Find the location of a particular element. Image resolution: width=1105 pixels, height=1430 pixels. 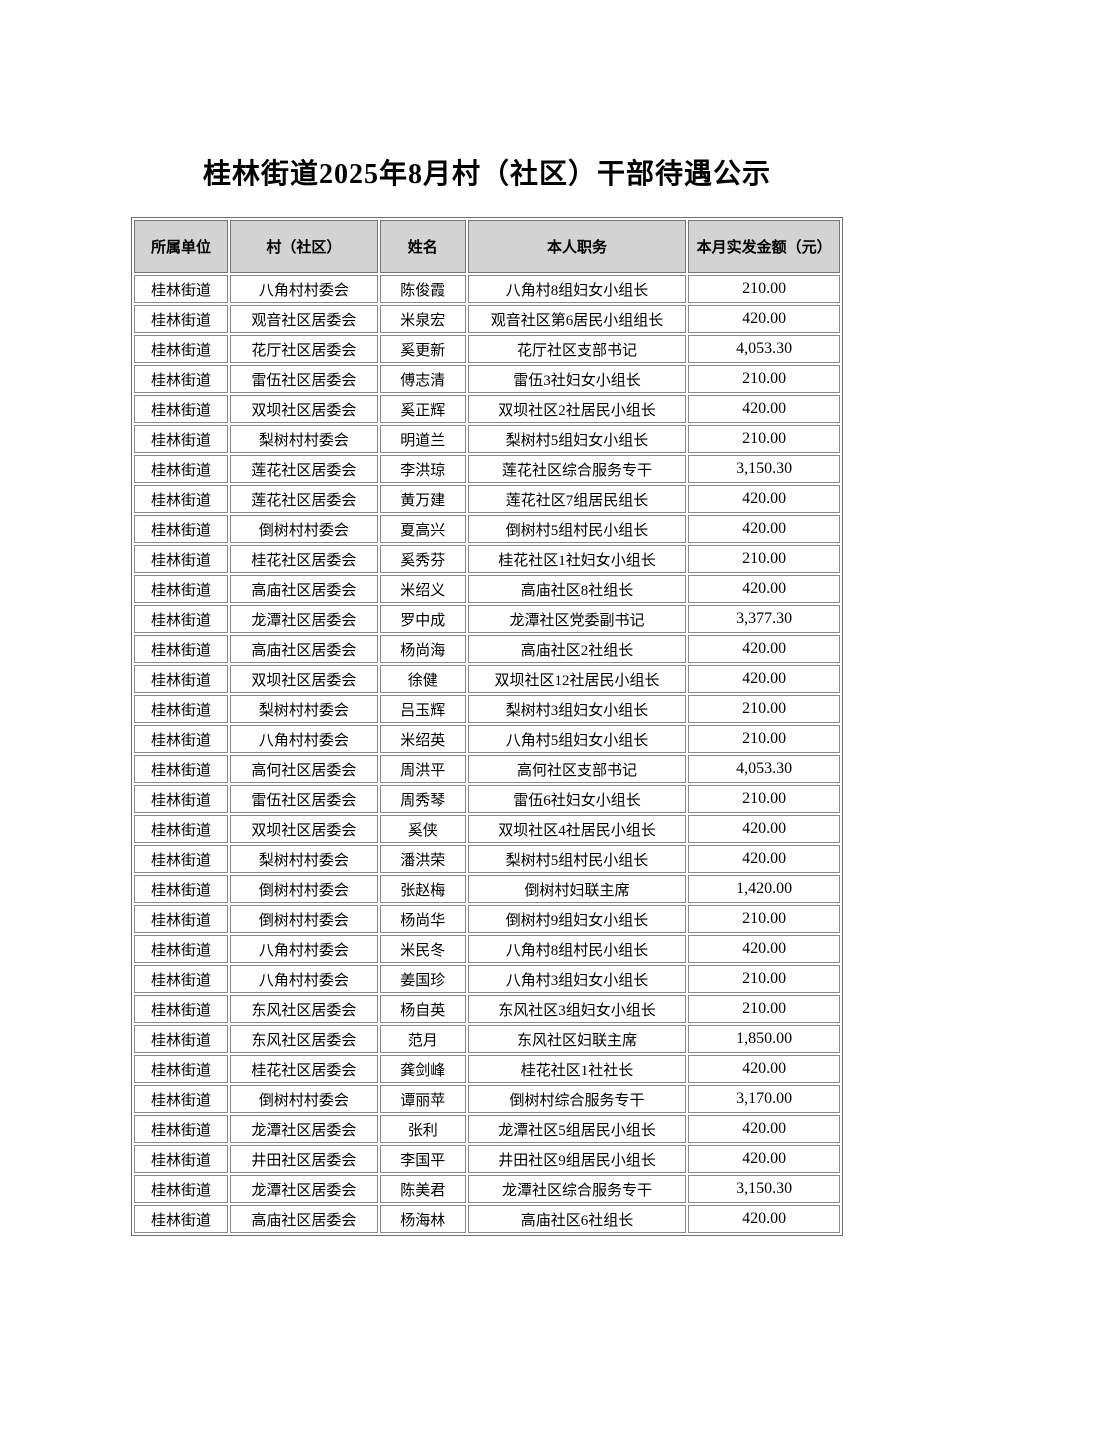

table-row: 桂林街道 雷伍社区居委会 周秀琴 雷伍6社妇女小组长 210.00 is located at coordinates (487, 799).